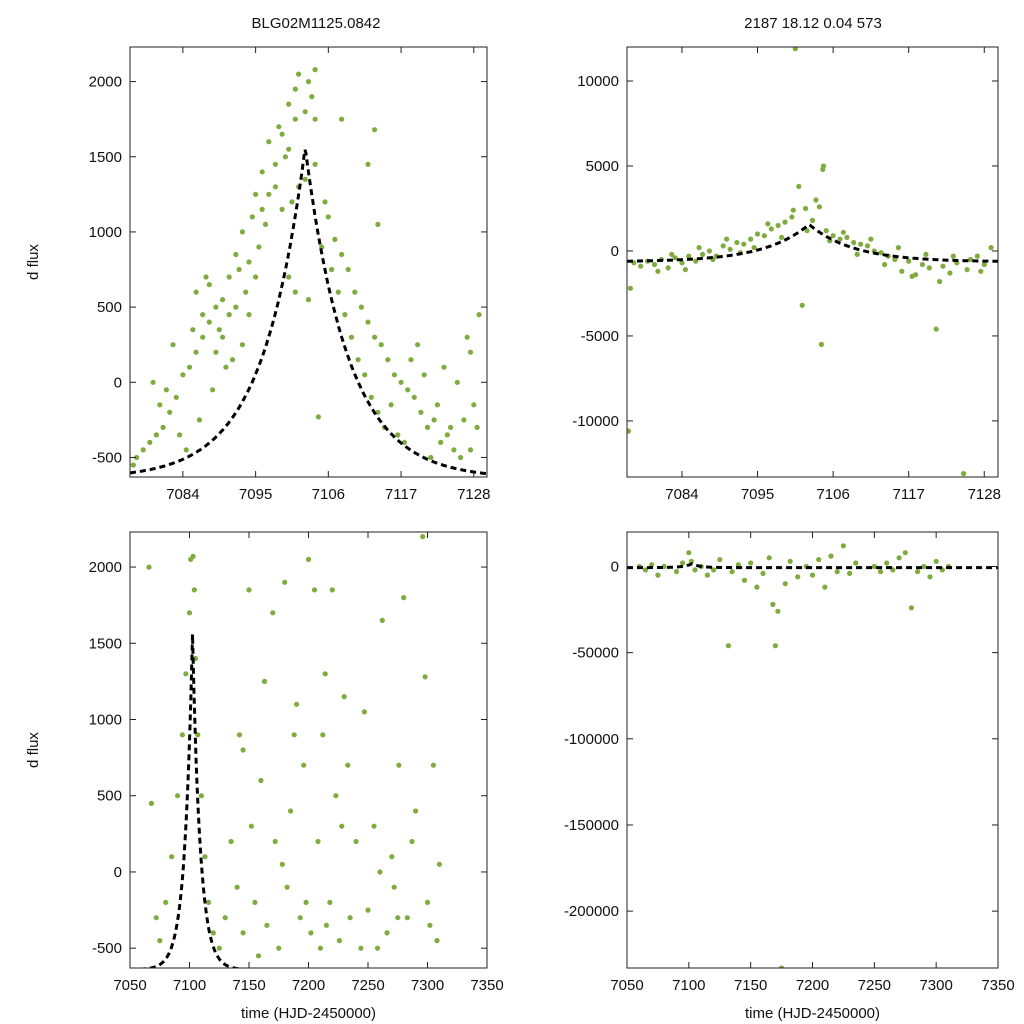 Image resolution: width=1024 pixels, height=1024 pixels. What do you see at coordinates (812, 985) in the screenshot?
I see `x-tick-label: 7200` at bounding box center [812, 985].